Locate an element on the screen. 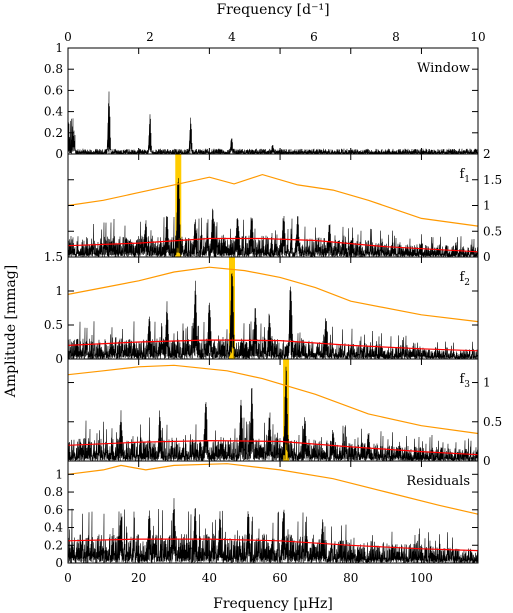 This screenshot has height=613, width=513. top-axis-title: Frequency [d⁻¹] is located at coordinates (272, 10).